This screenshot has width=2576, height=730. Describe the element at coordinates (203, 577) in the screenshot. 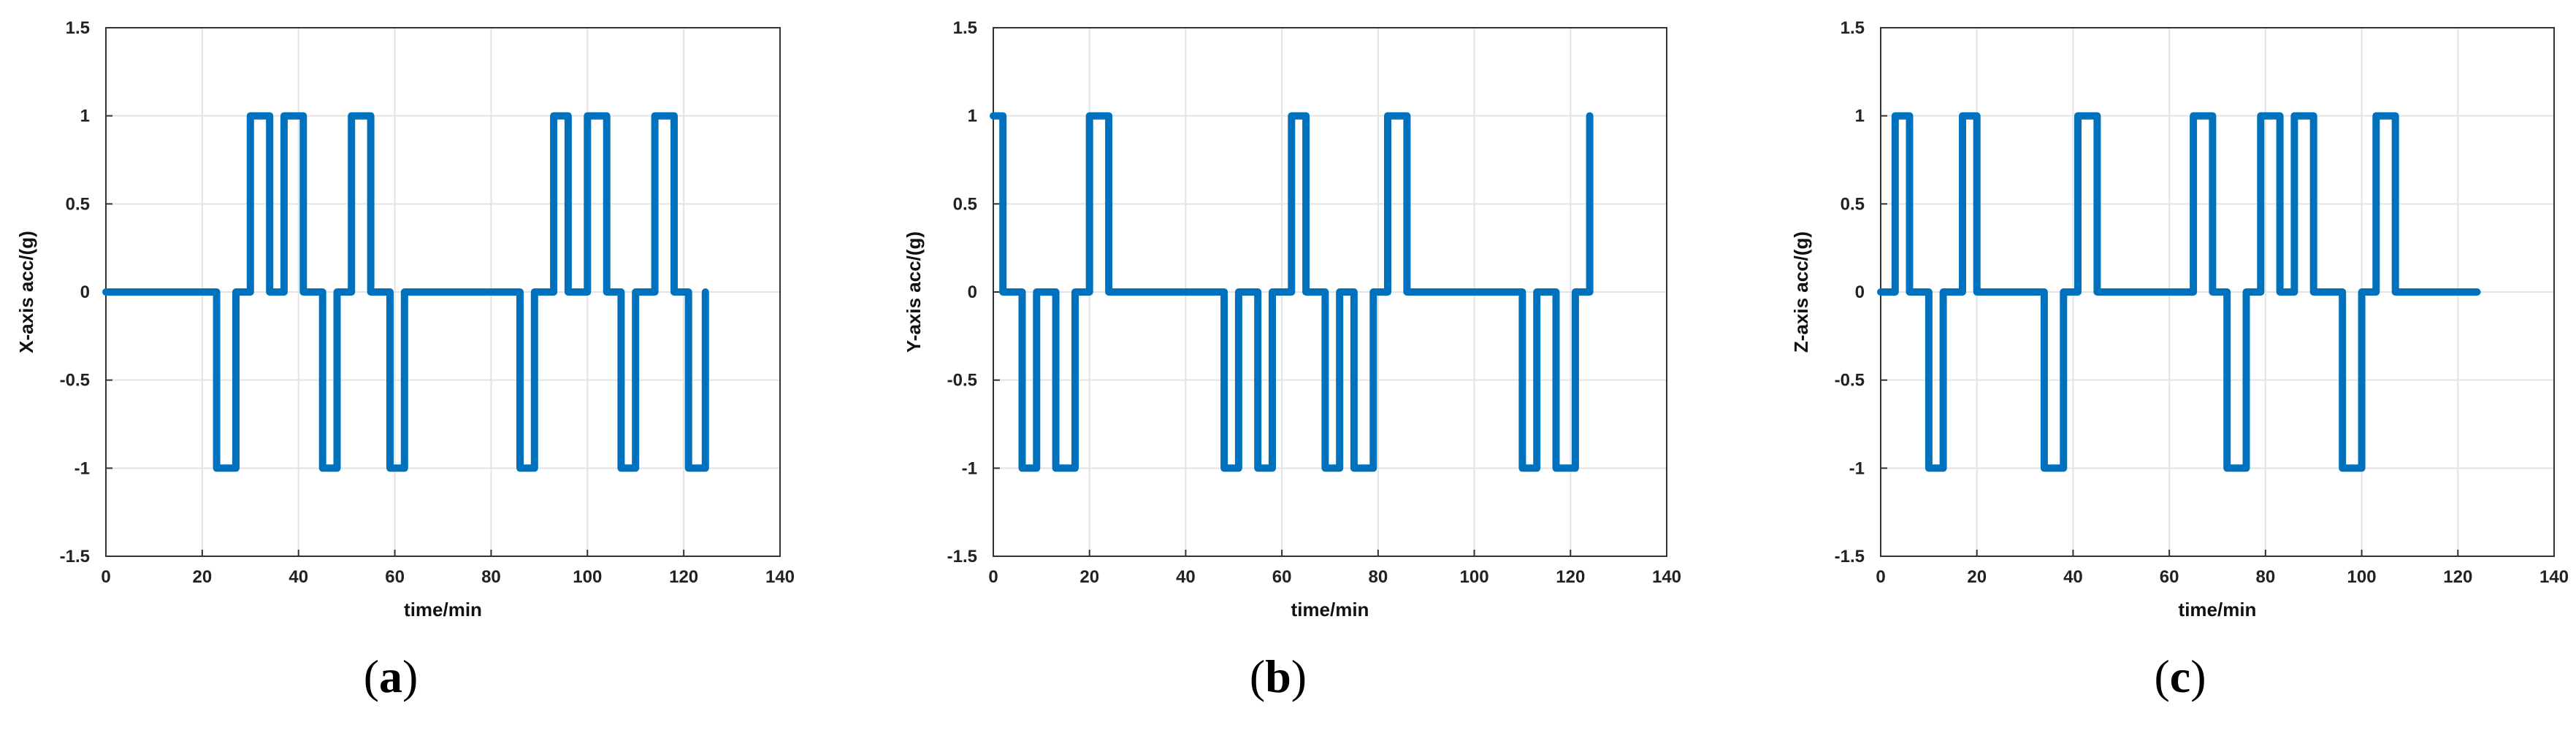

I see `panel-a-xtick-label: 20` at that location.